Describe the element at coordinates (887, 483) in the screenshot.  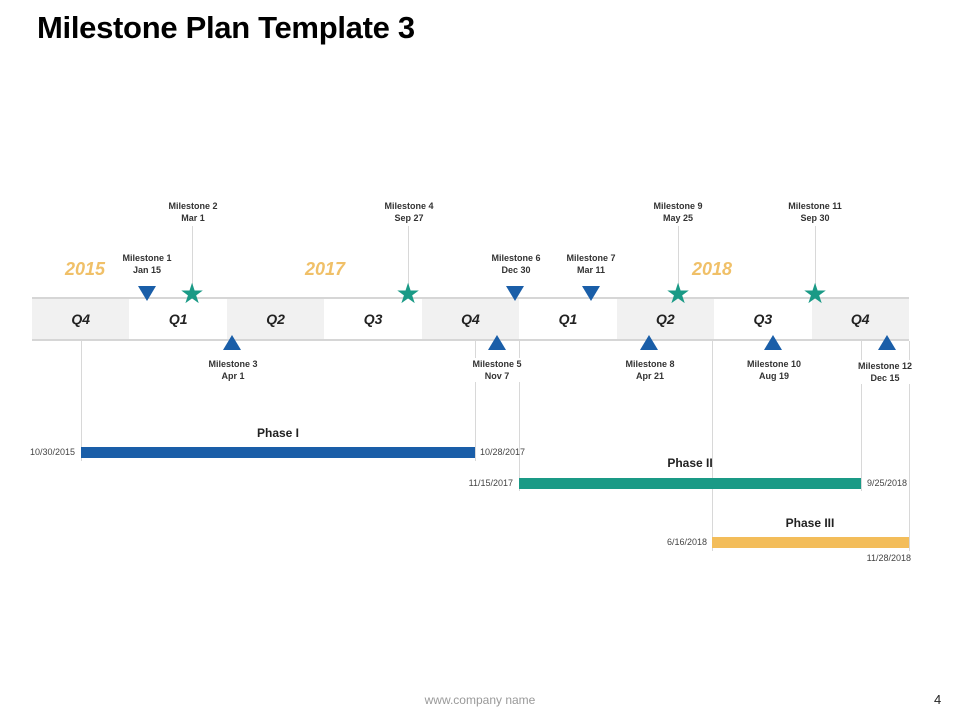
I see `phase-end-date: 9/25/2018` at that location.